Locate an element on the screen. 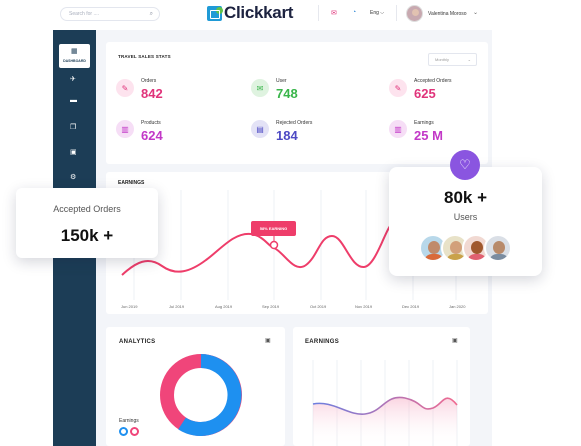 This screenshot has height=446, width=581. earnings-mini-chart is located at coordinates (385, 403).